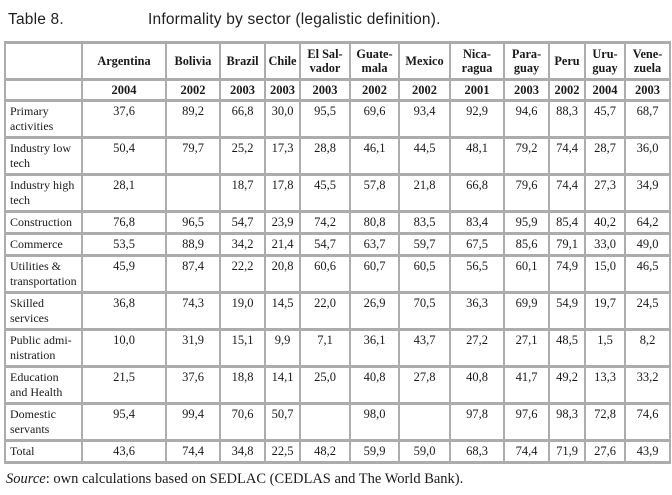  I want to click on data-cell: 17,3, so click(282, 156).